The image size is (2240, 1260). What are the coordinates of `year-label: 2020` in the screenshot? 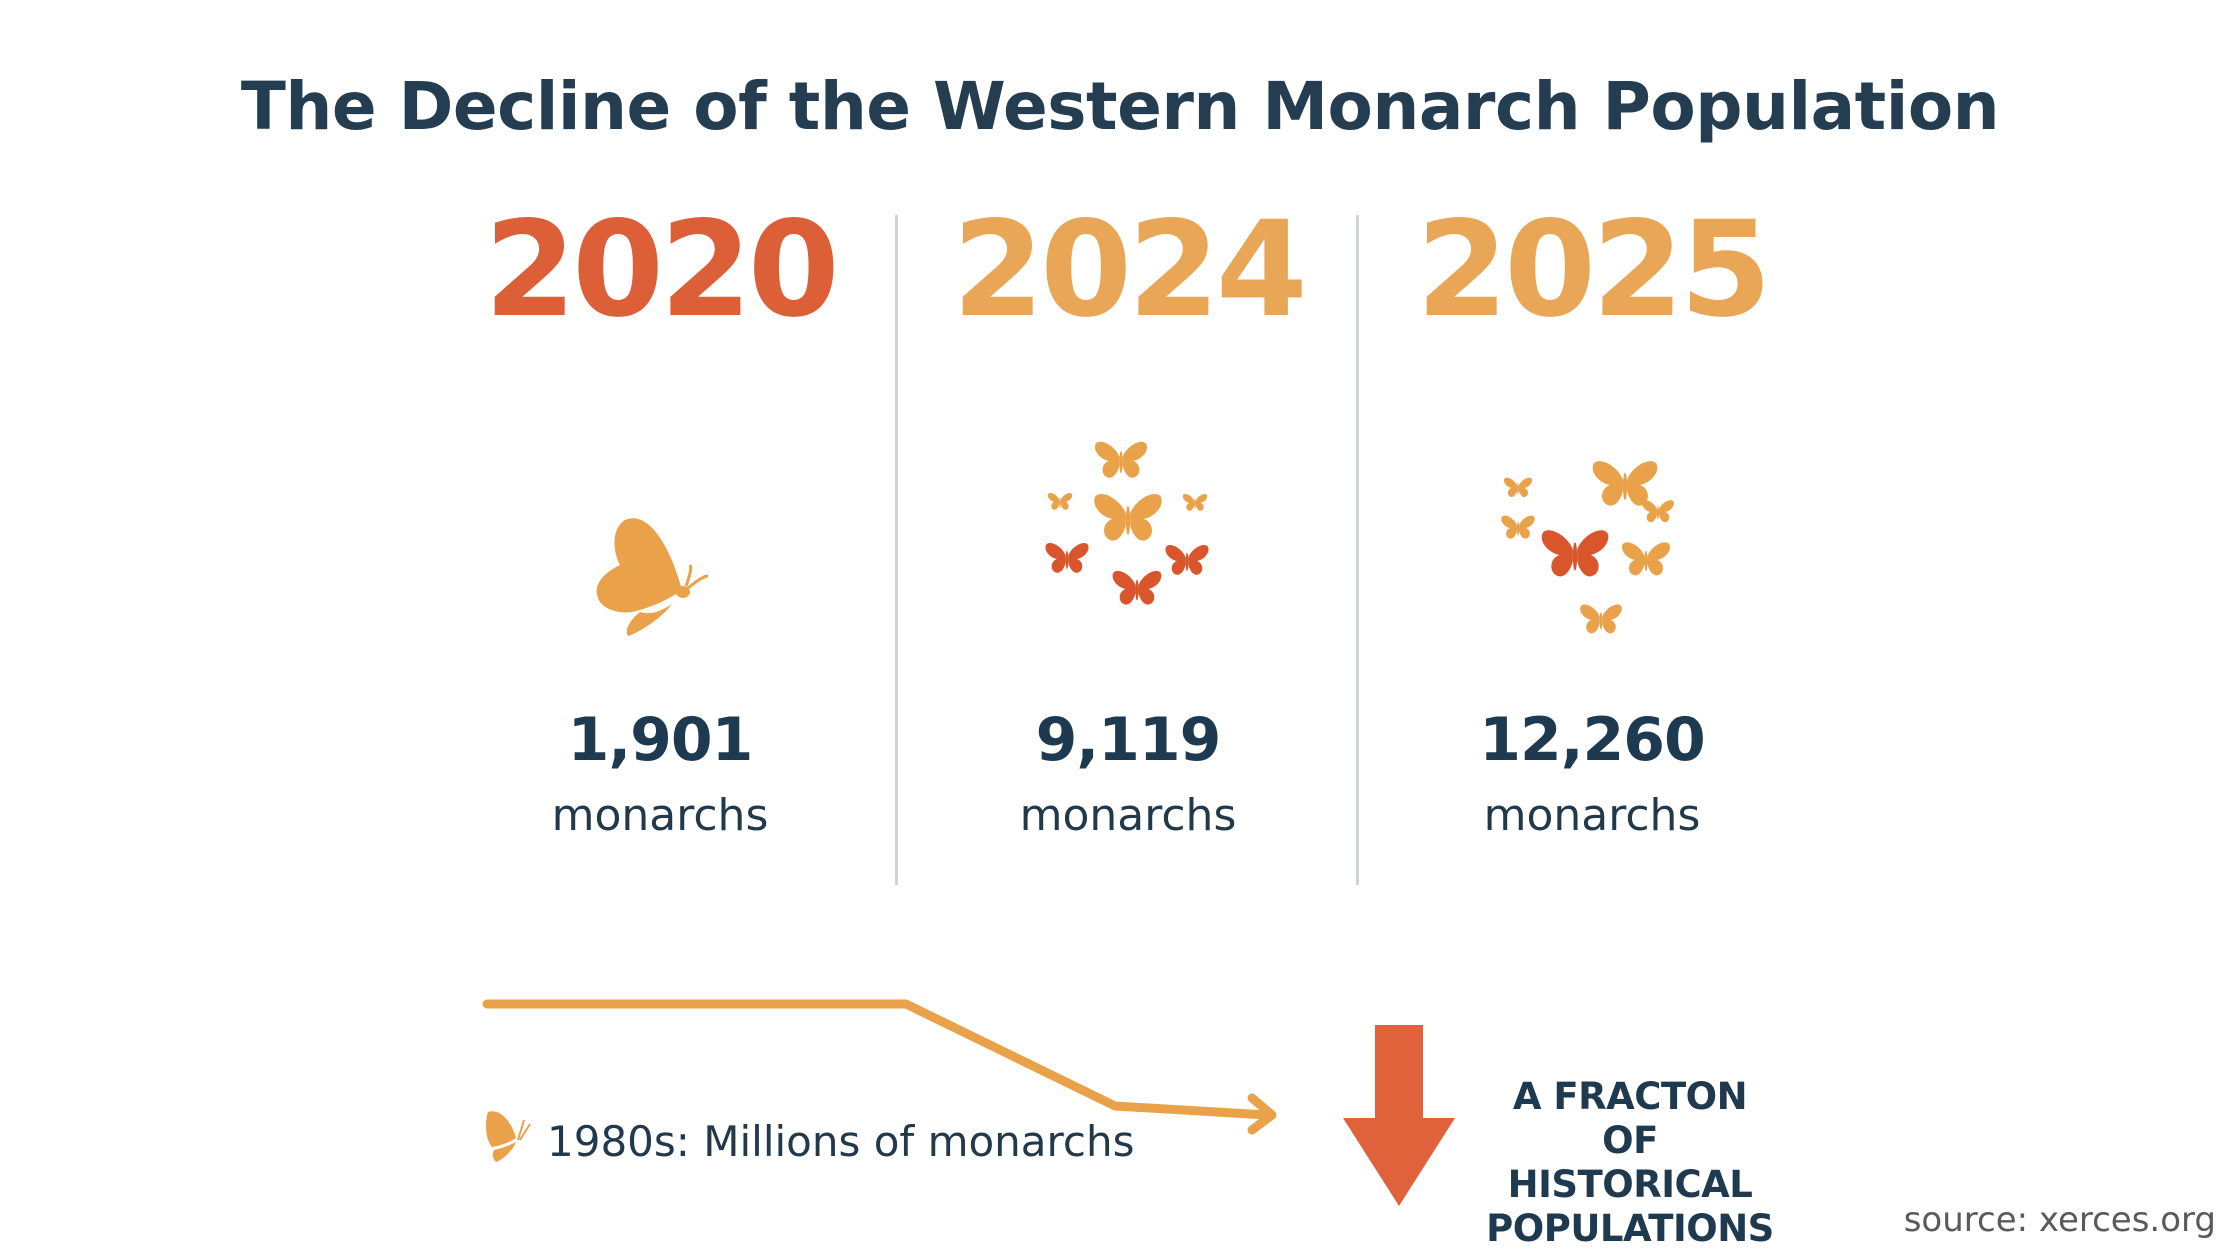 It's located at (661, 270).